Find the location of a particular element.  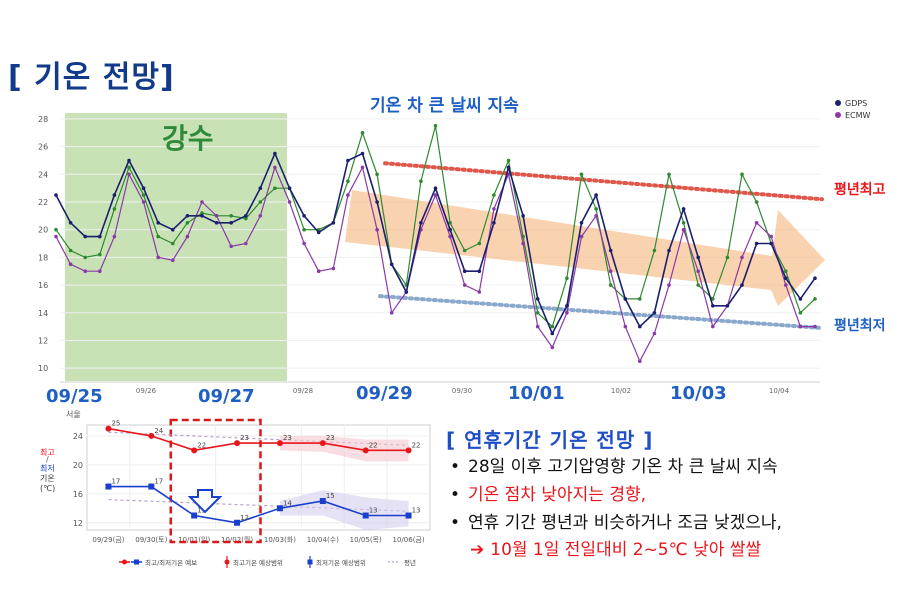

y-tick-label: 12 is located at coordinates (43, 340).